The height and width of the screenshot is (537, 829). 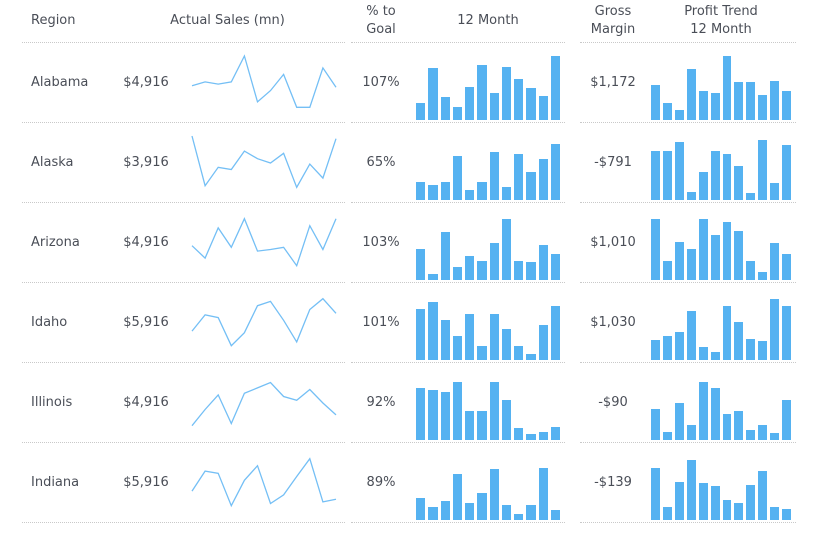 I want to click on pct-to-goal-value: 92%, so click(x=381, y=402).